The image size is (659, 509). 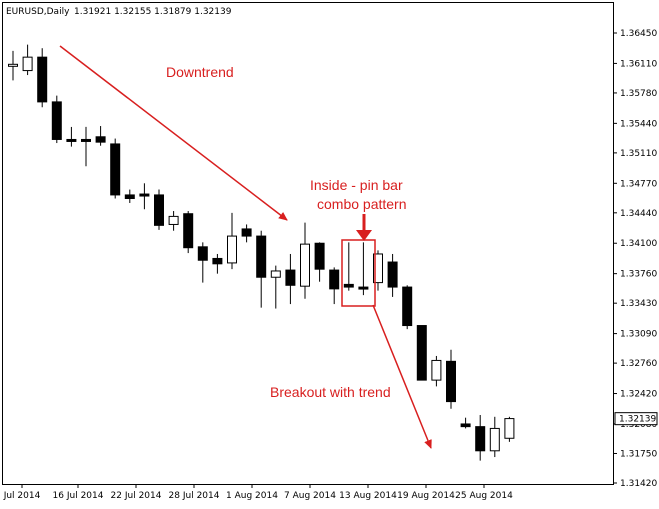 What do you see at coordinates (252, 496) in the screenshot?
I see `x-tick-label: 1 Aug 2014` at bounding box center [252, 496].